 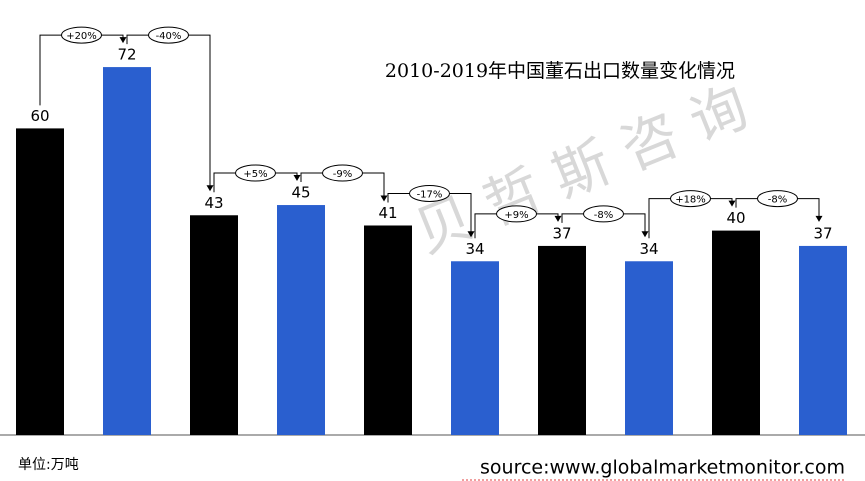 I want to click on unit-note: 单位:万吨, so click(x=48, y=465).